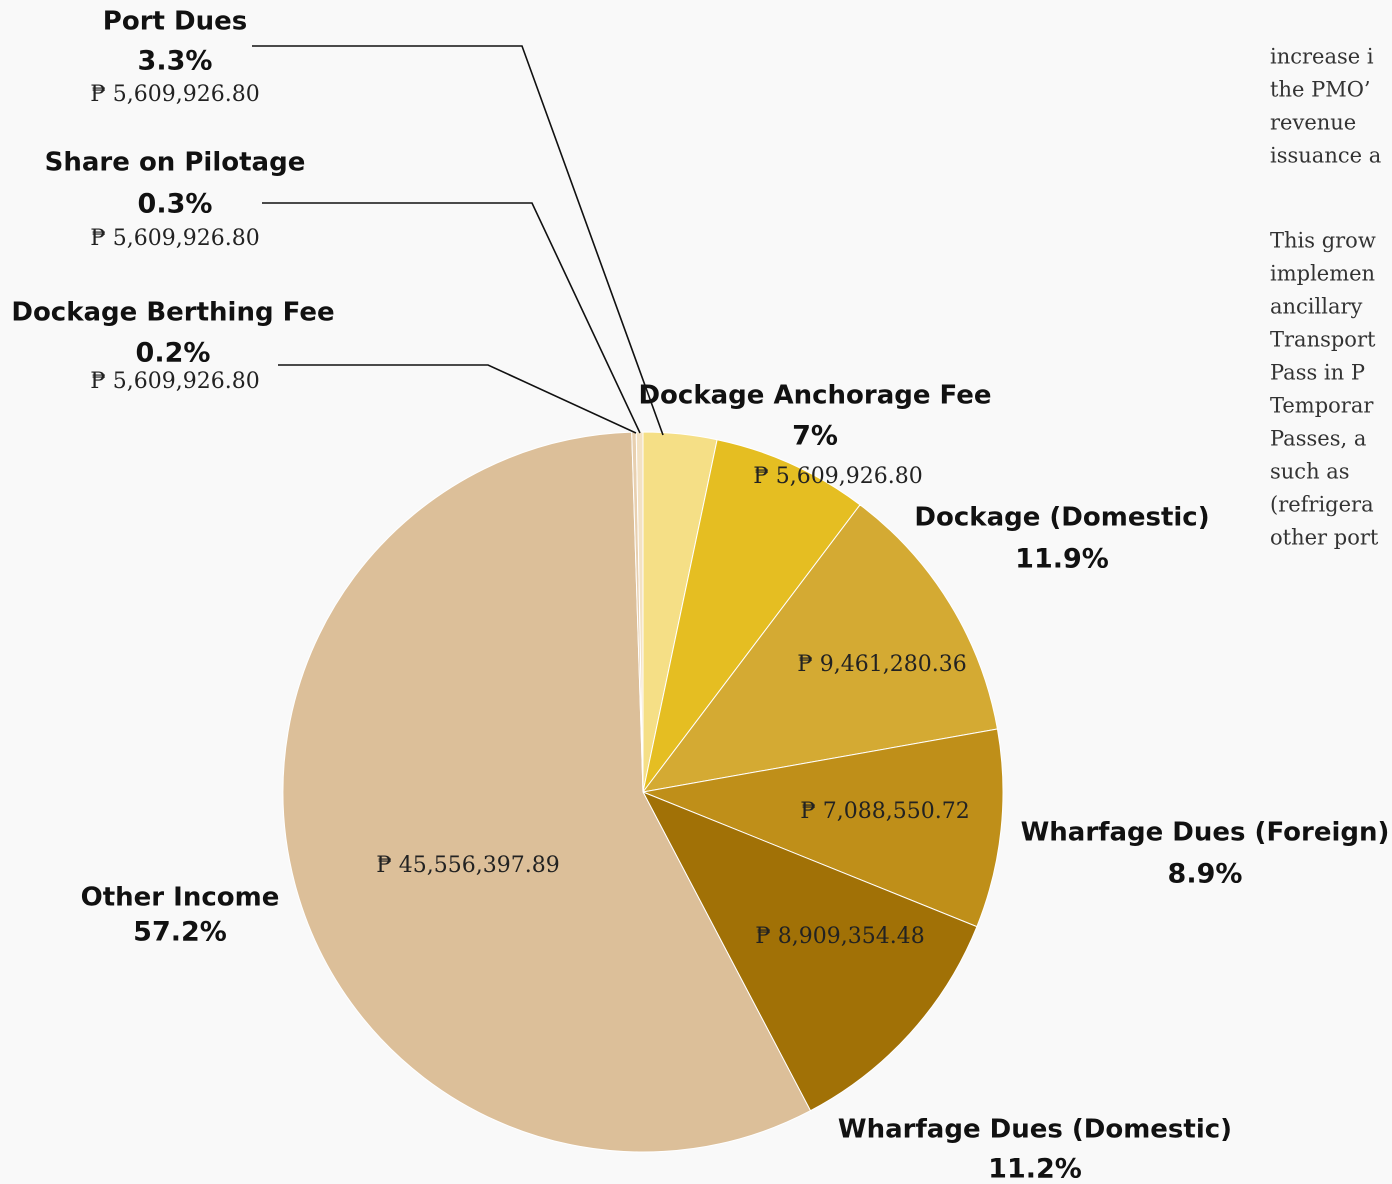 This screenshot has height=1184, width=1392. Describe the element at coordinates (1322, 274) in the screenshot. I see `side-text-line: implemen` at that location.